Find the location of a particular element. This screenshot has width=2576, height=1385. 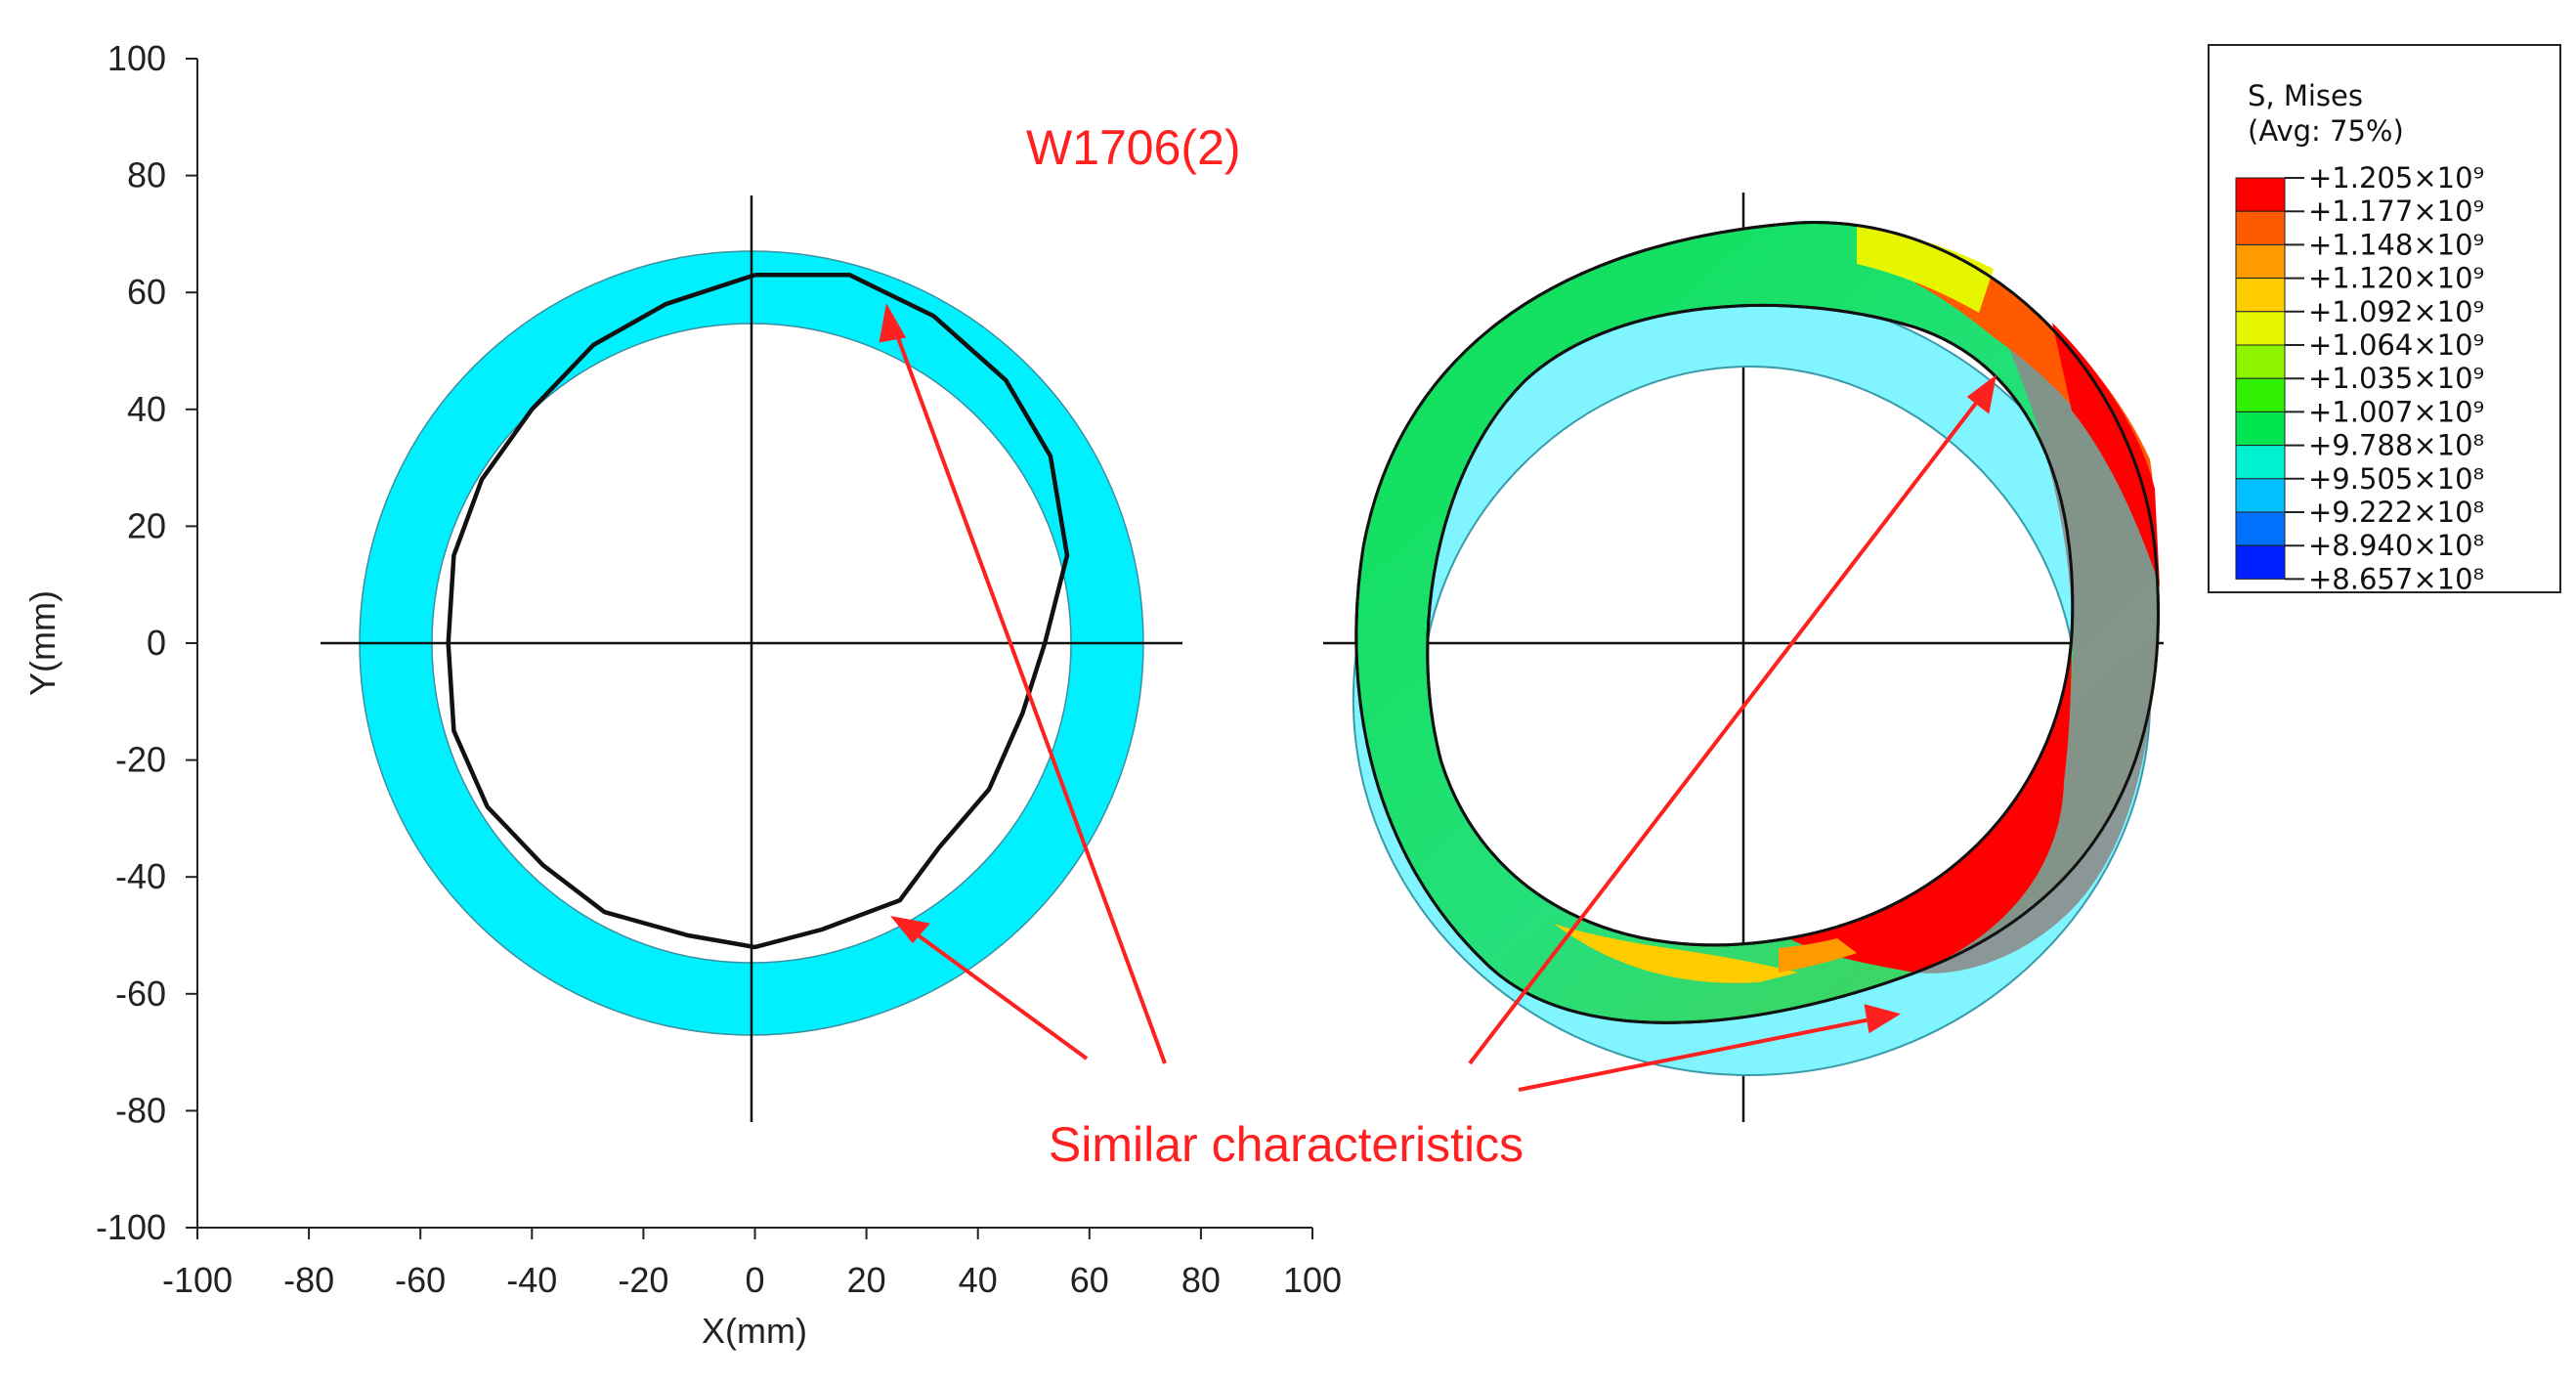

fem-top-yellow is located at coordinates (1926, 270).